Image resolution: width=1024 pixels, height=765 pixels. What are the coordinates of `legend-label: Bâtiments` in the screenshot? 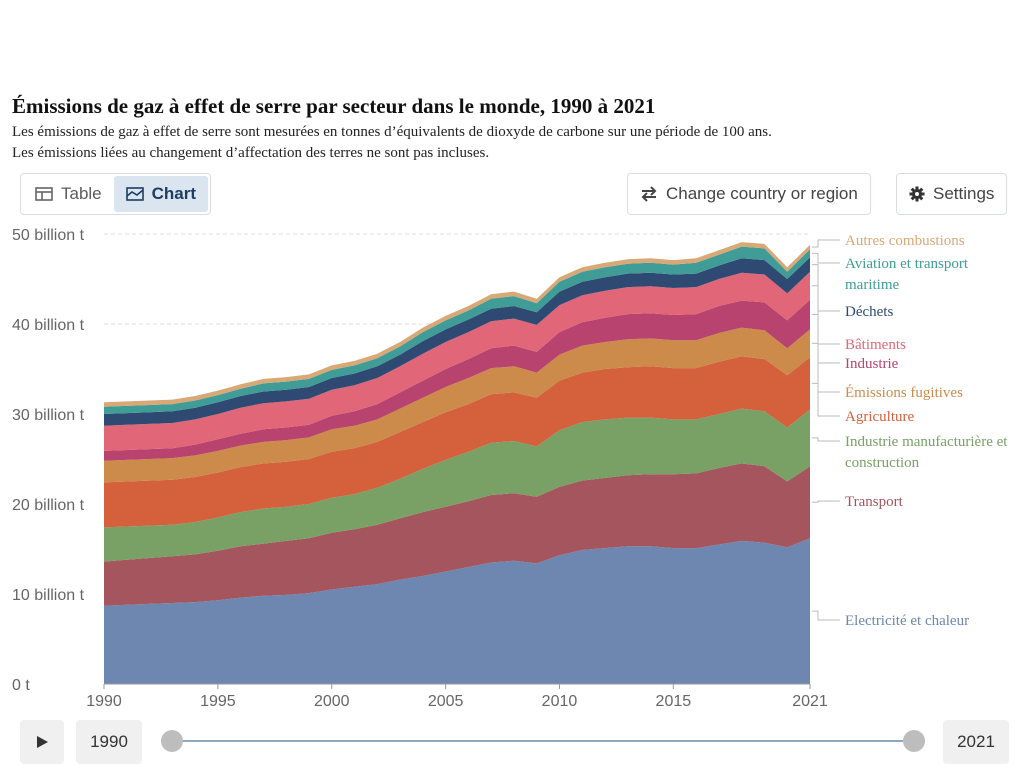 It's located at (875, 345).